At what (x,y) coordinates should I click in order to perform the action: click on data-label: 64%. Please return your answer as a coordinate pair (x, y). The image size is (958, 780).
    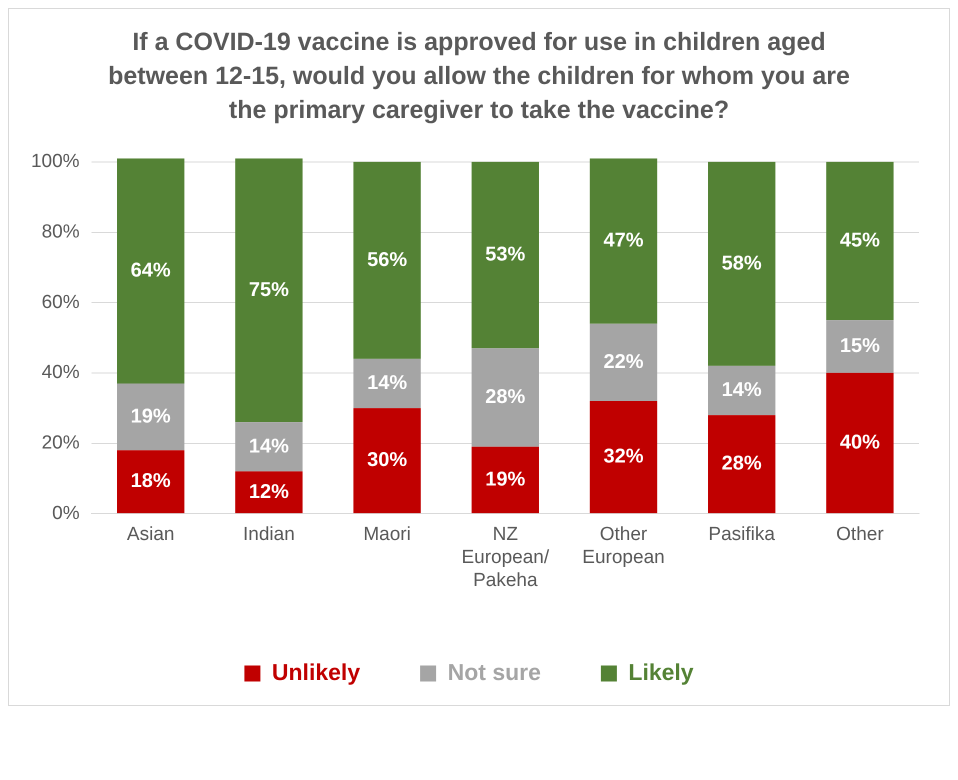
    Looking at the image, I should click on (150, 270).